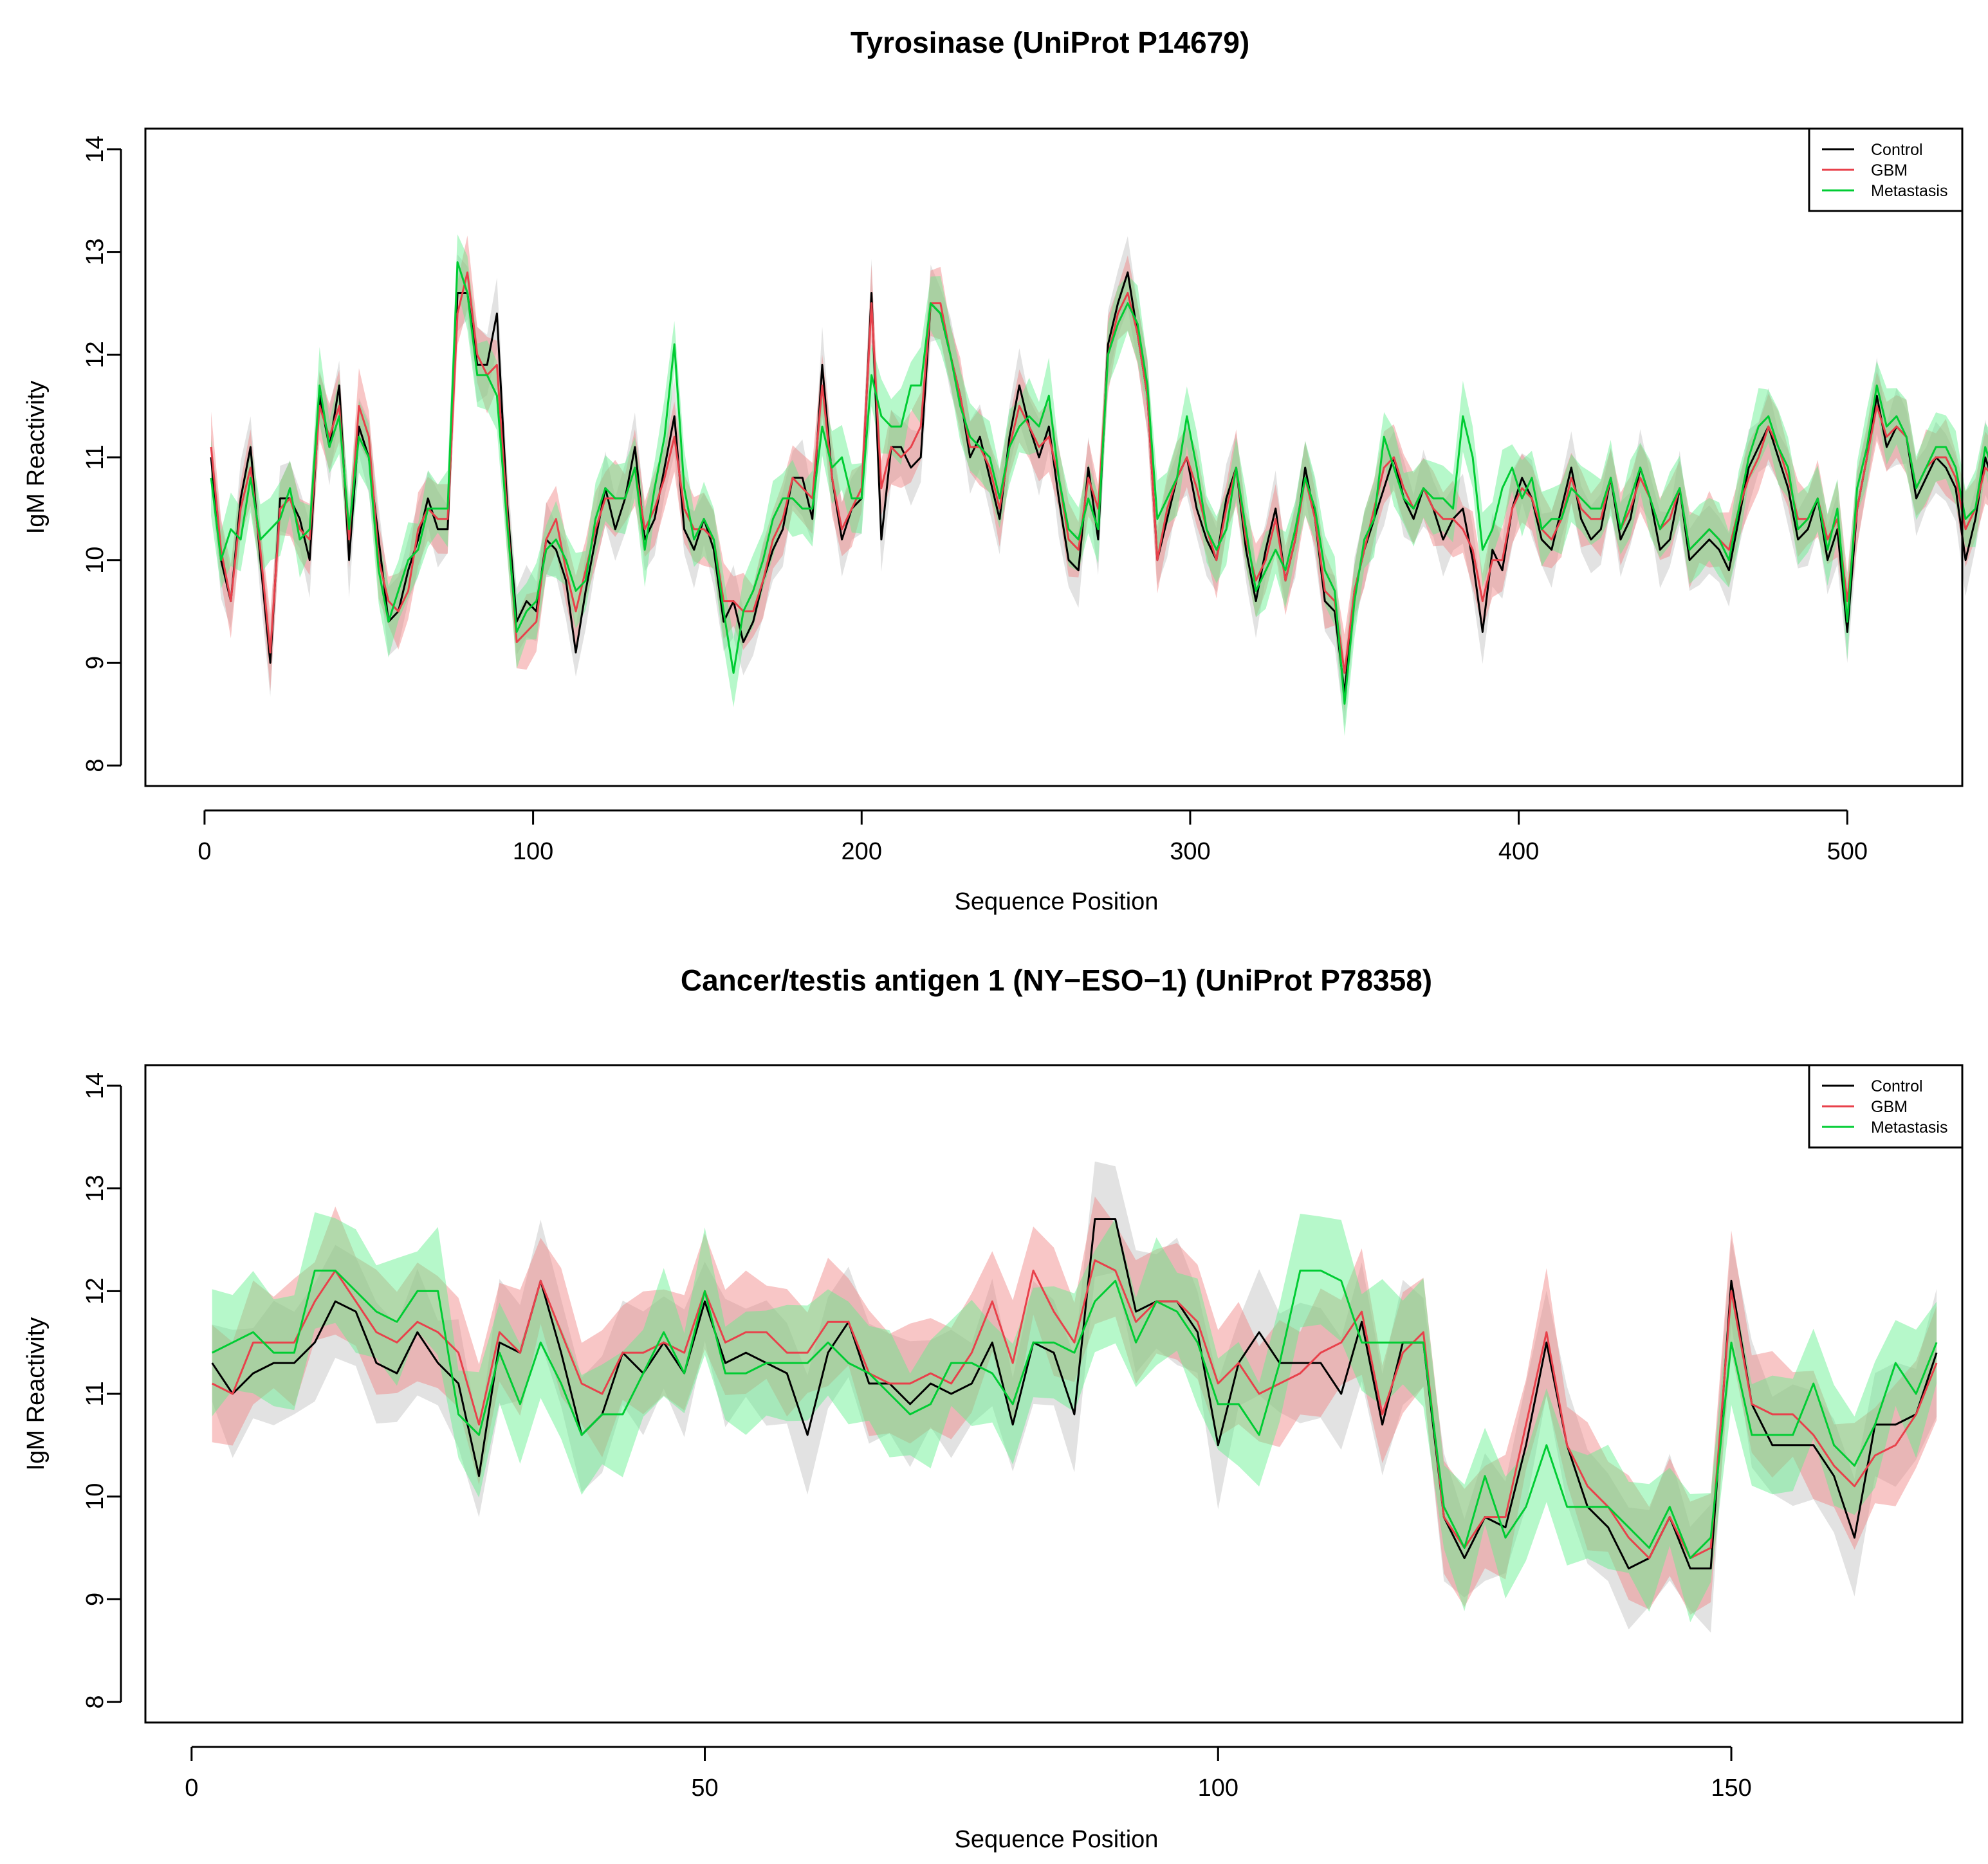  What do you see at coordinates (704, 1788) in the screenshot?
I see `x-tick-label: 50` at bounding box center [704, 1788].